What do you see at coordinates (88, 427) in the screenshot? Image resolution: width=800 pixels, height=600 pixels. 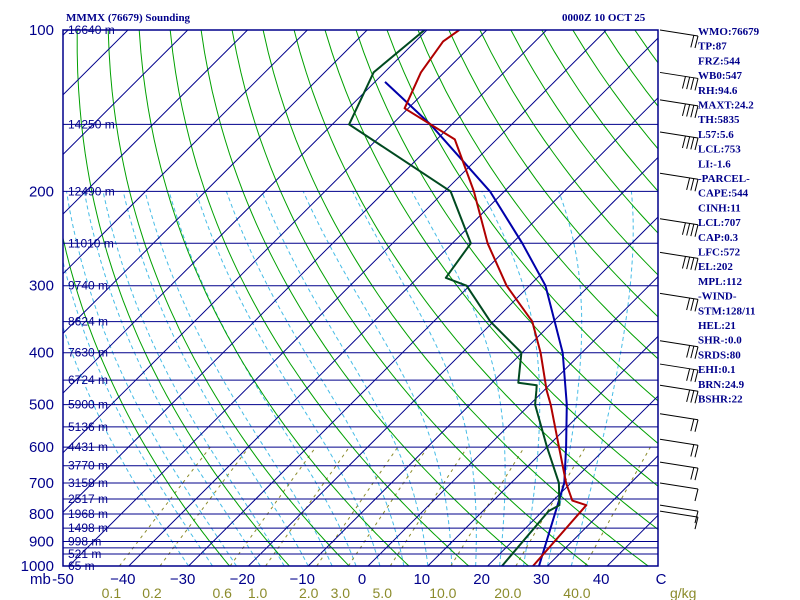 I see `height-label: 5136 m` at bounding box center [88, 427].